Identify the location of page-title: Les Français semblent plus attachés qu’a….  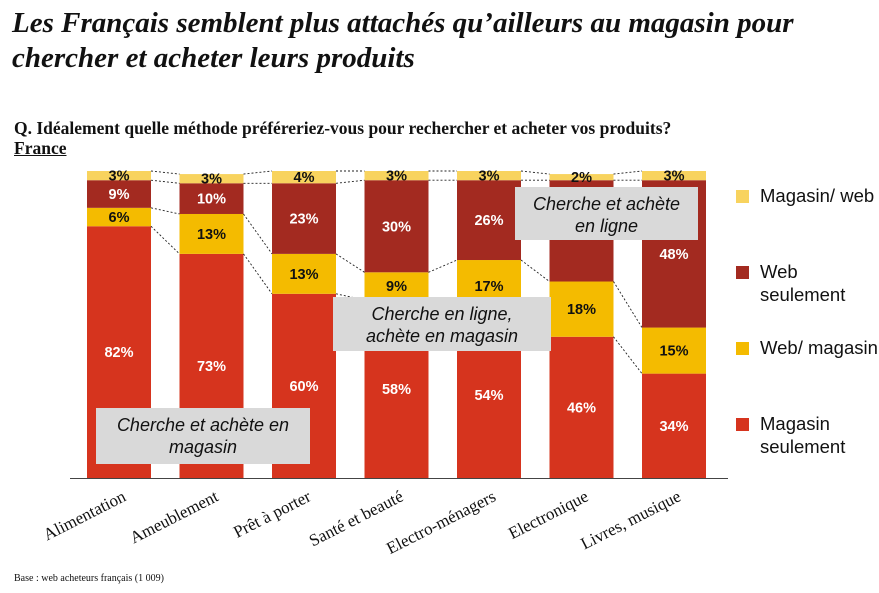
(403, 40).